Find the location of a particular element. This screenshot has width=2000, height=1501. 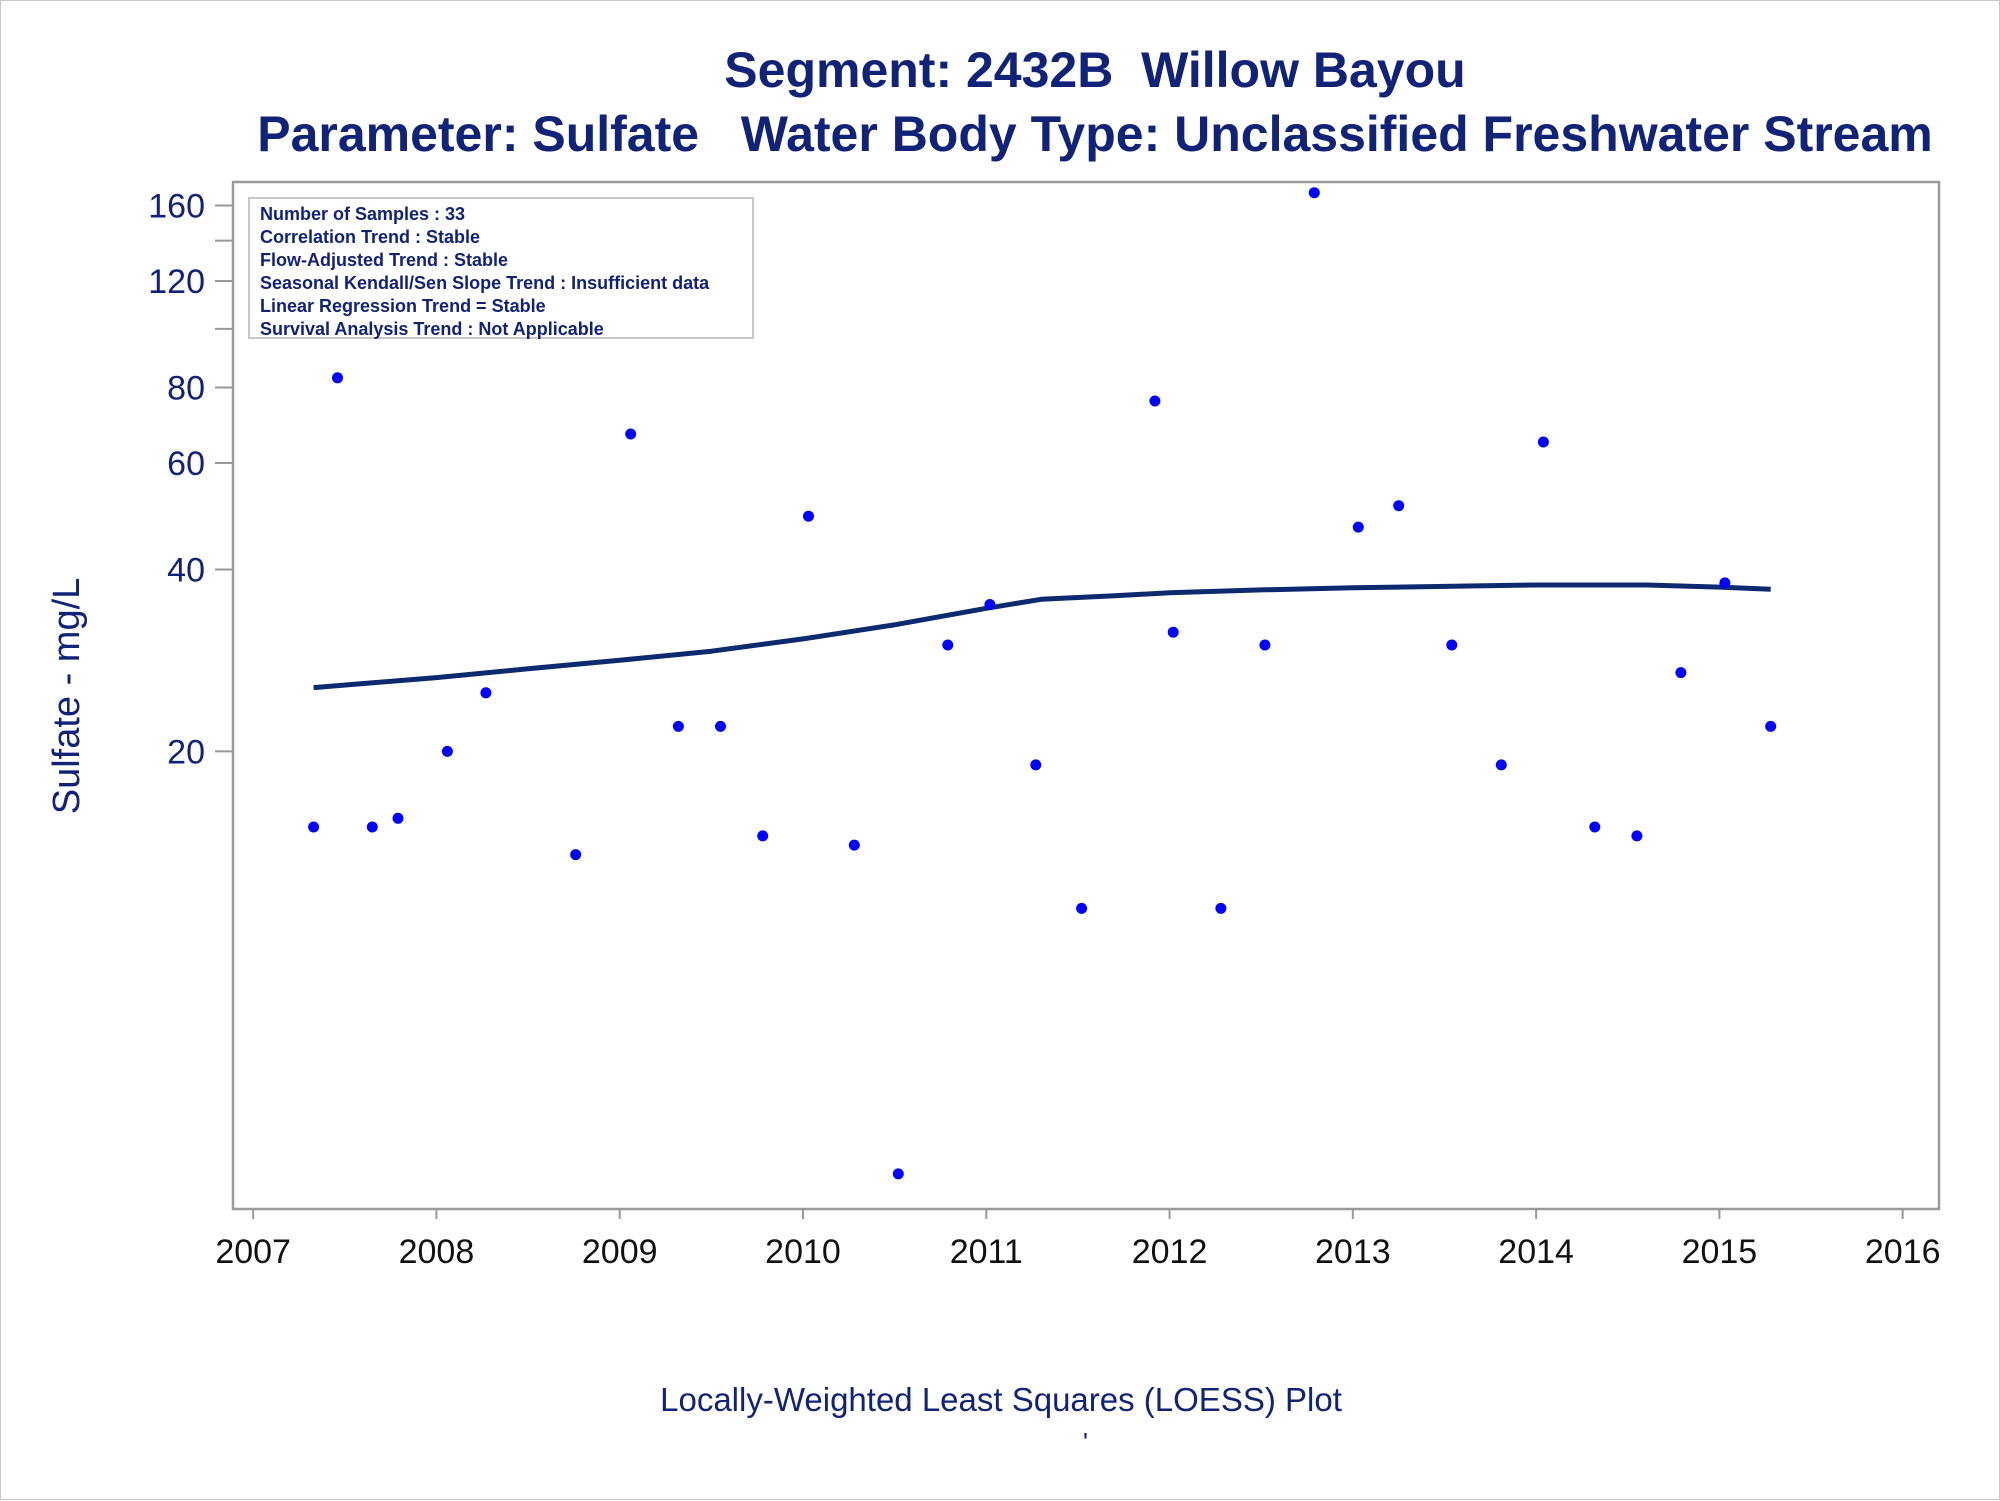

x-tick-label: 2013 is located at coordinates (1353, 1252).